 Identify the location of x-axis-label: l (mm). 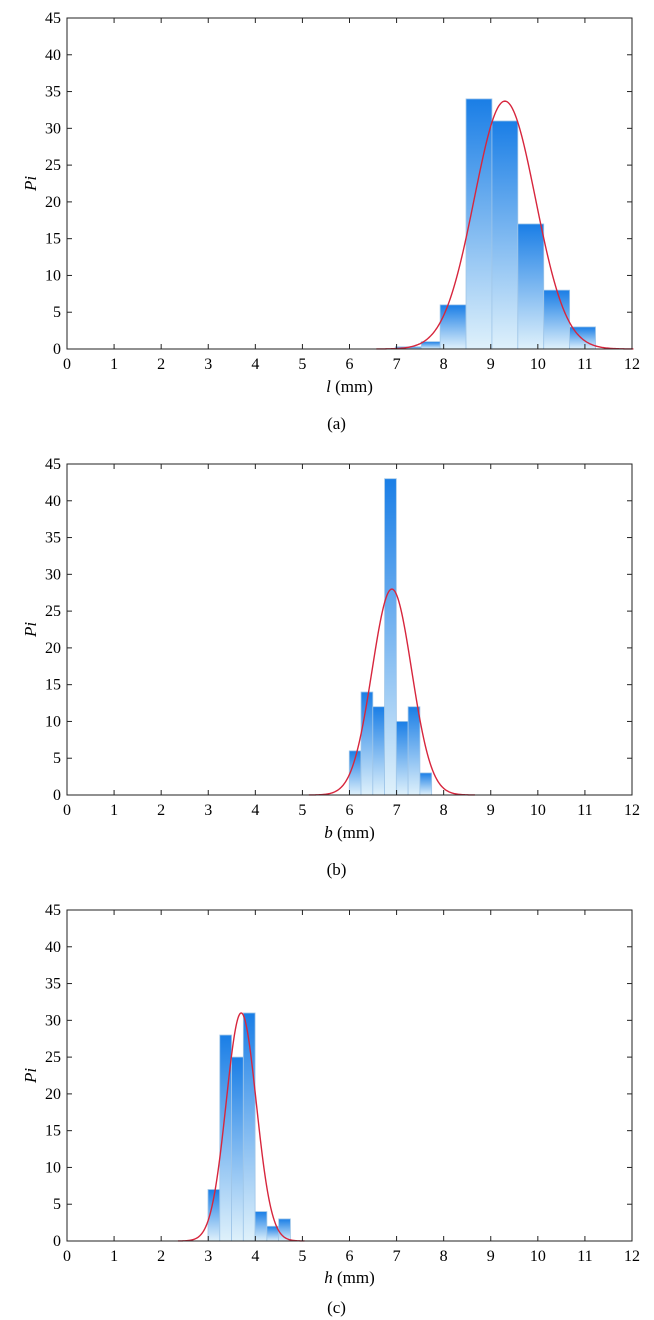
(349, 386).